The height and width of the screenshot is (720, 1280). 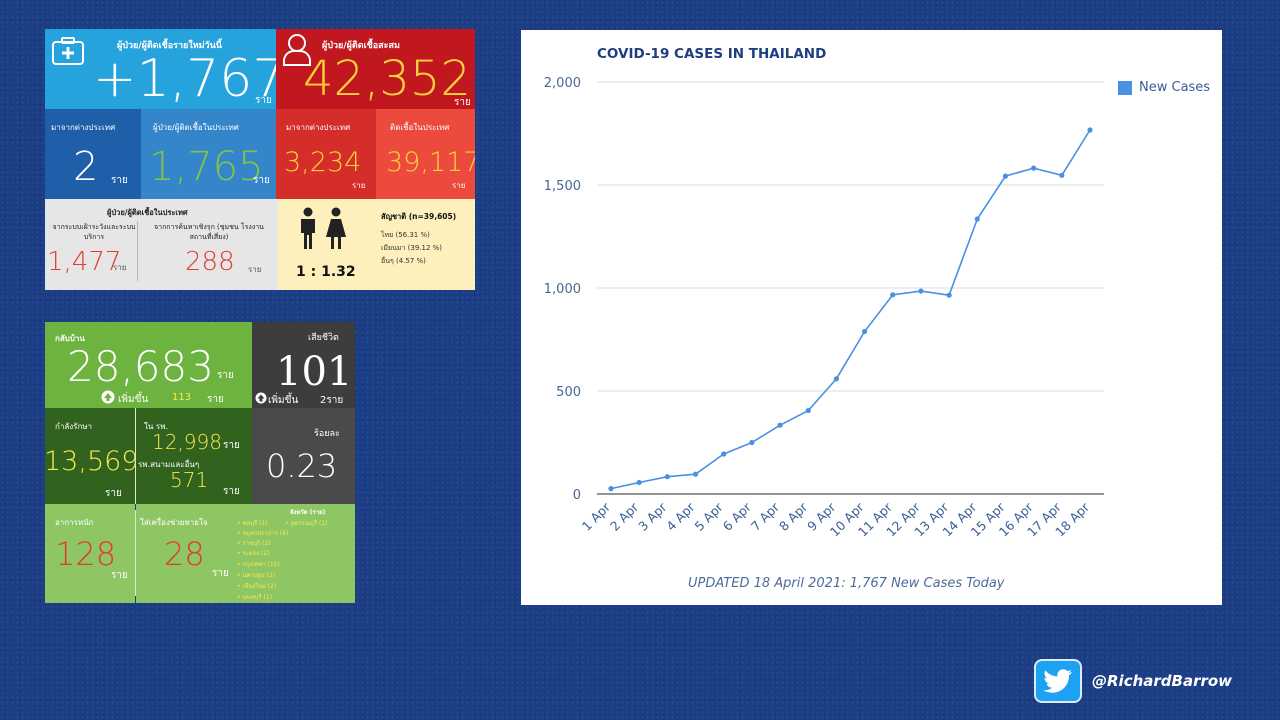 I want to click on treating-divider, so click(x=135, y=456).